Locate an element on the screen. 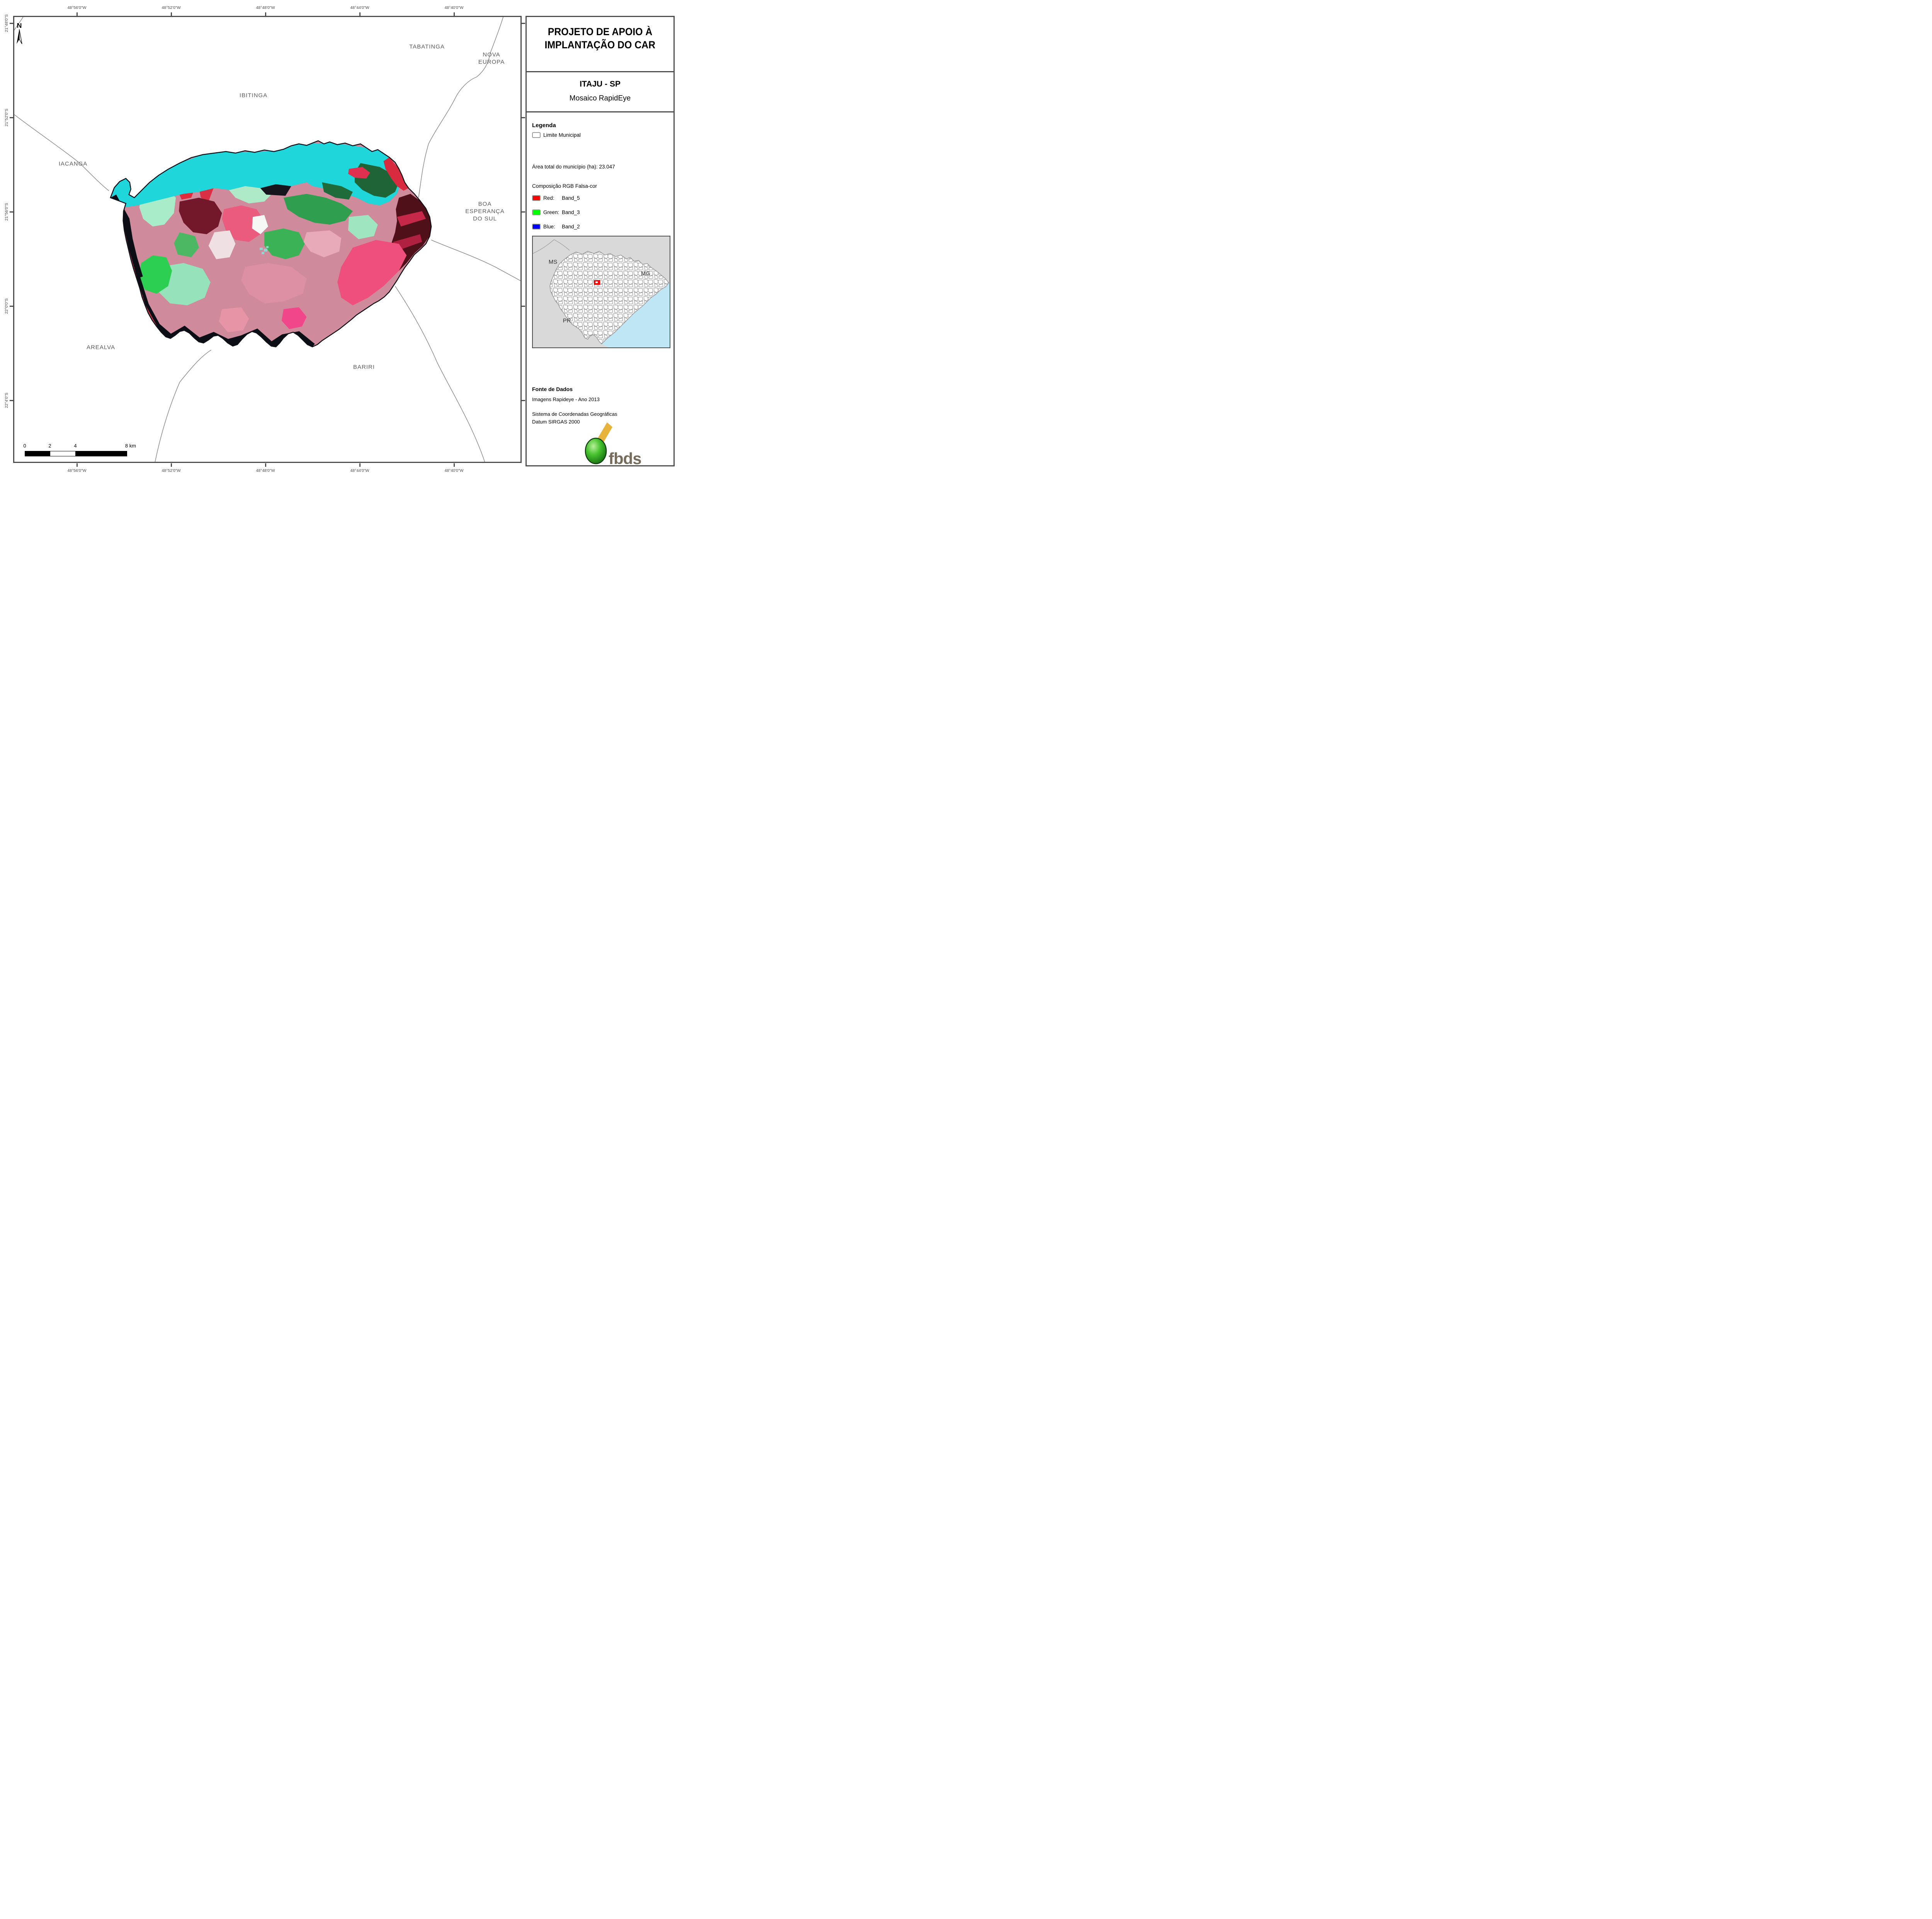 The image size is (1932, 1919). lat-label-5: 22°4'0"S is located at coordinates (7, 400).